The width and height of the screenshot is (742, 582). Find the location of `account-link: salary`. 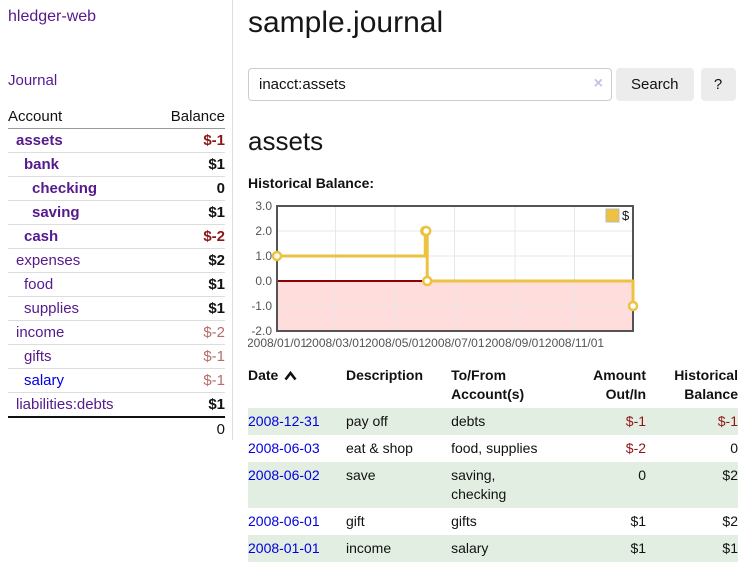

account-link: salary is located at coordinates (44, 380).